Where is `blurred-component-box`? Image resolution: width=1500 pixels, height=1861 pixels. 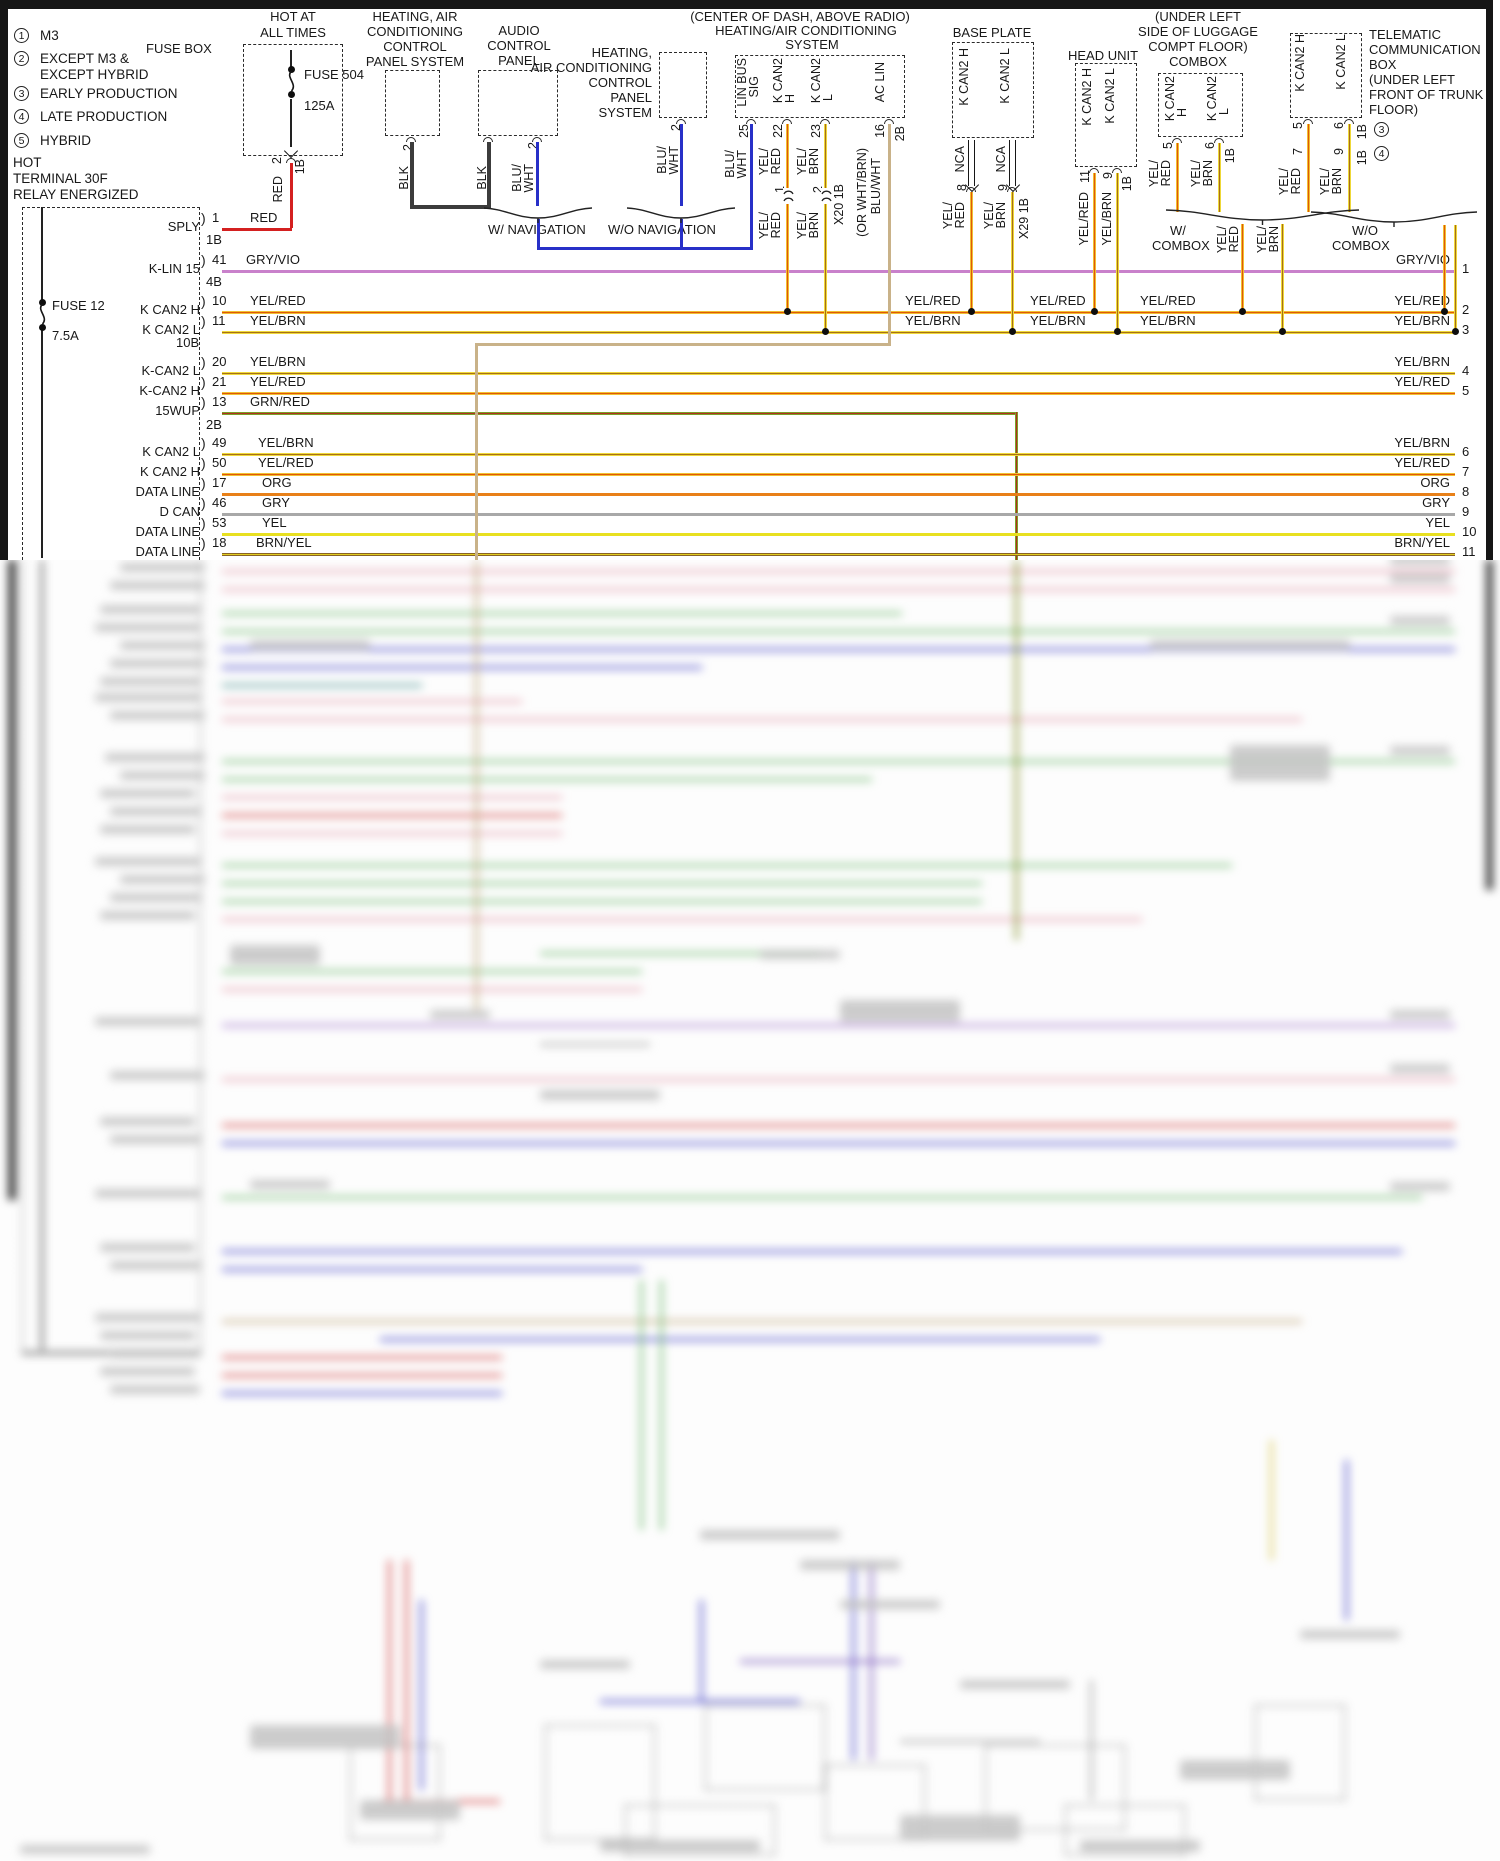 blurred-component-box is located at coordinates (1055, 1787).